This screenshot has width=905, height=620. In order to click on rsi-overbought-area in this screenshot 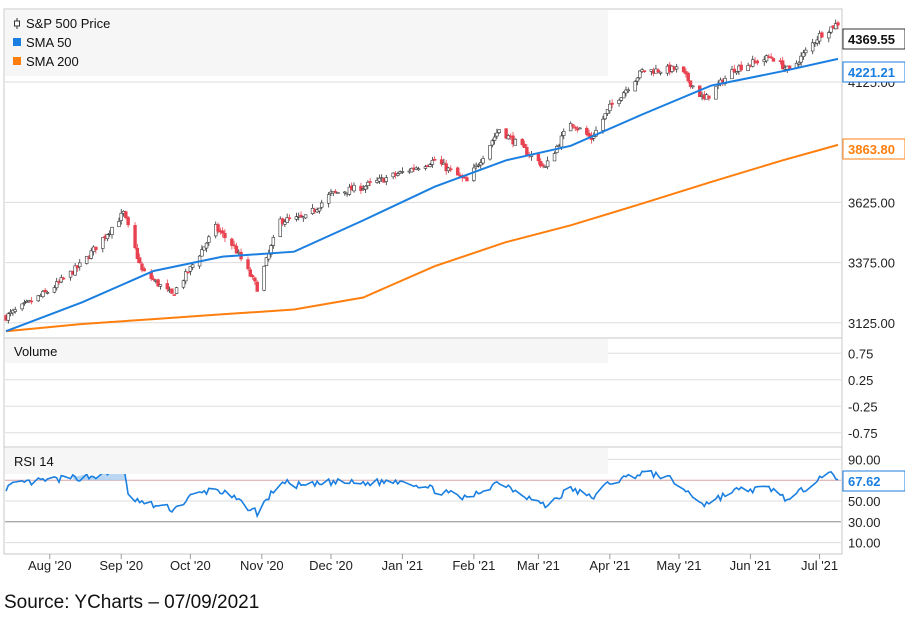, I will do `click(99, 473)`.